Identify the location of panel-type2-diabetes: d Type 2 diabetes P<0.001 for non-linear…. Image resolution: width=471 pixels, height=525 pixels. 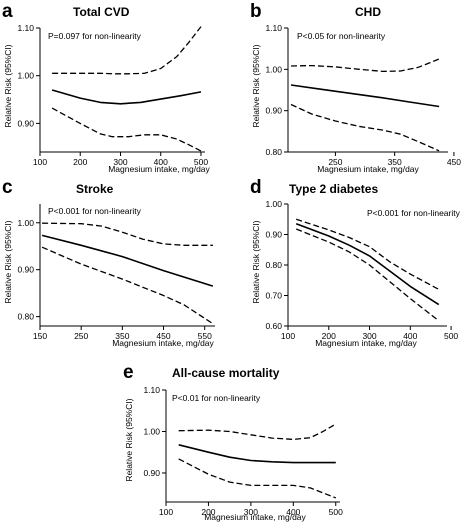
(355, 262).